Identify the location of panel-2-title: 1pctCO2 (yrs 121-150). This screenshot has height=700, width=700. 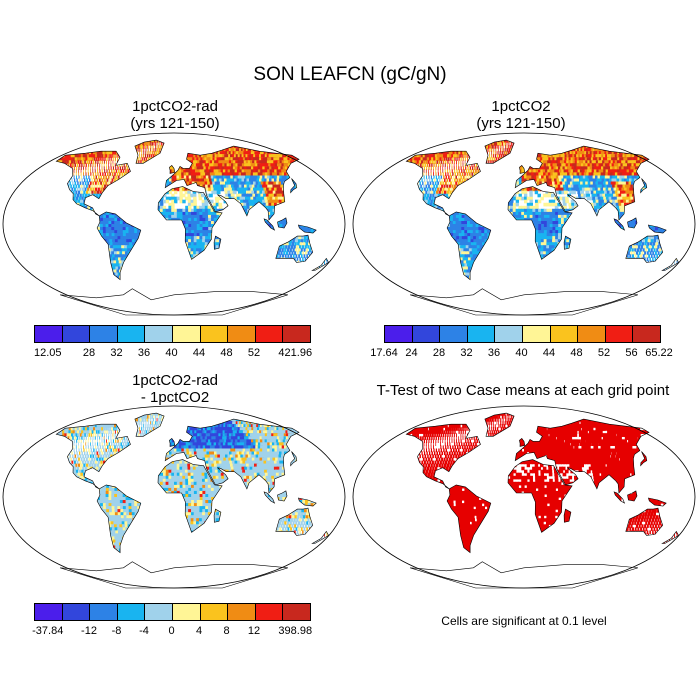
(521, 115).